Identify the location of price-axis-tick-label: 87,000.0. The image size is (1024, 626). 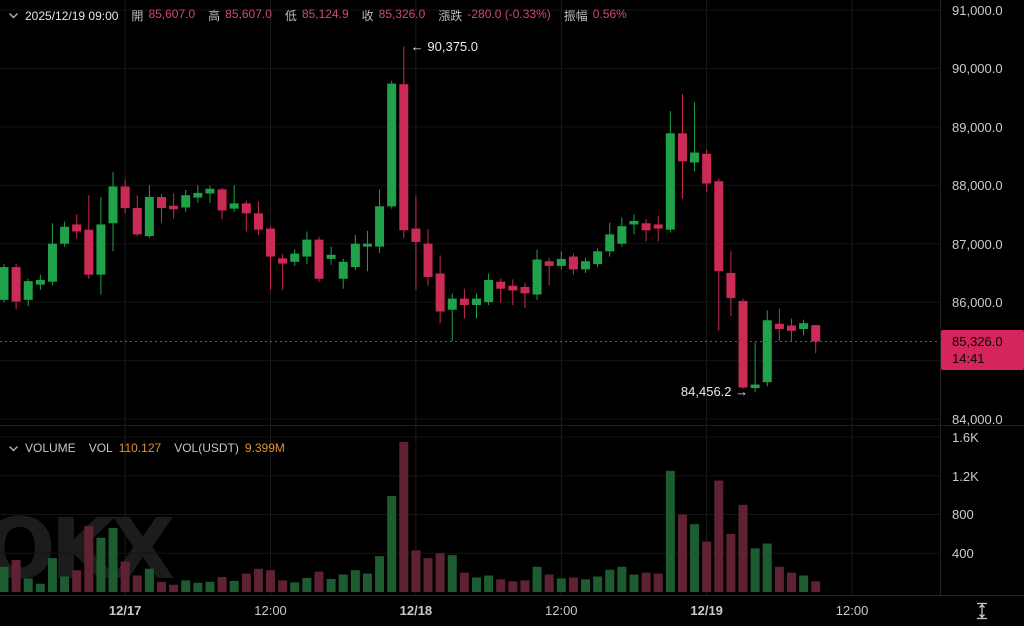
(977, 244).